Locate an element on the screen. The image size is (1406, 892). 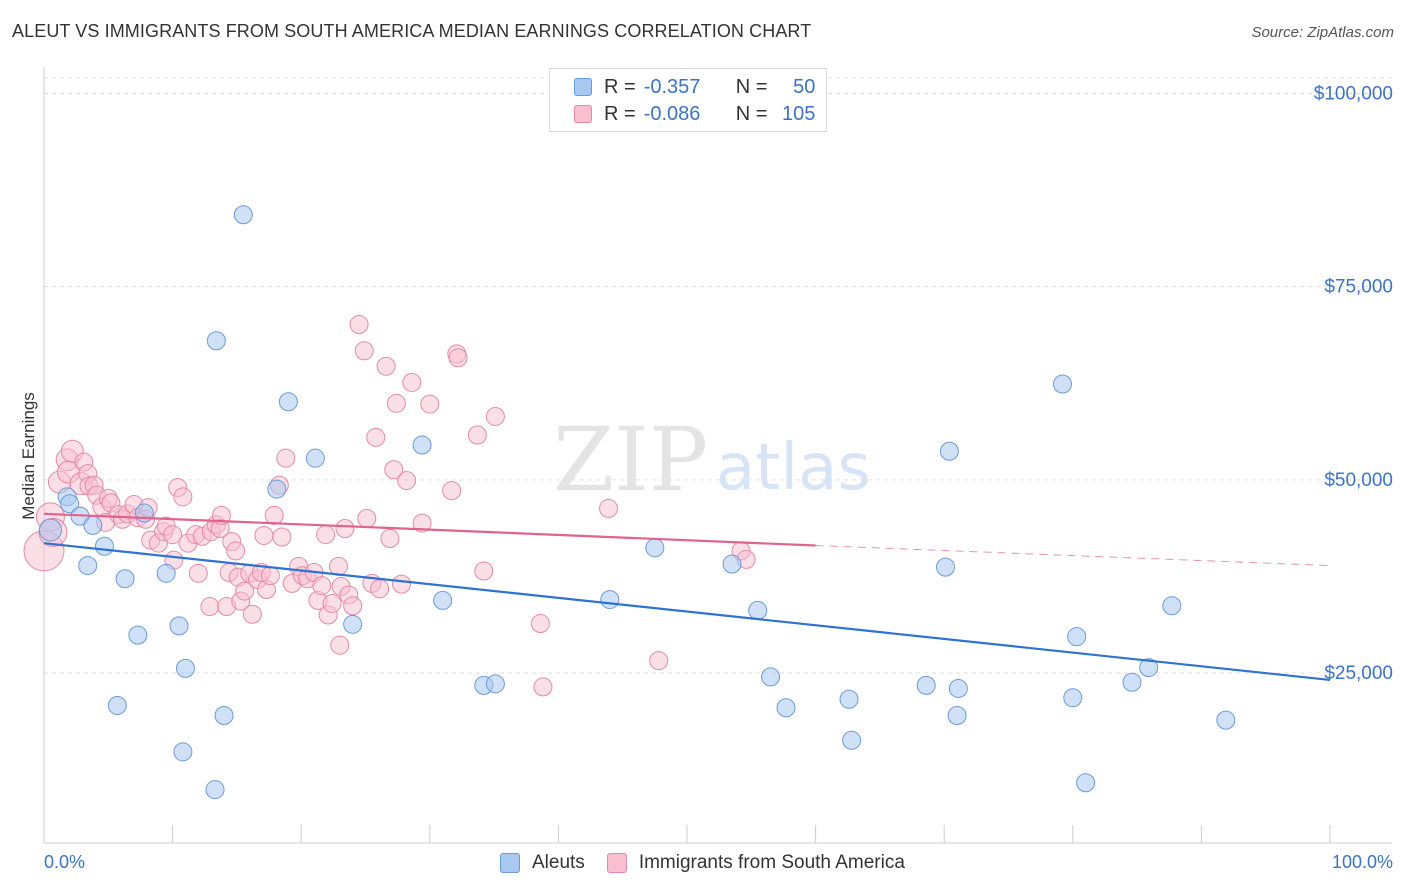
legend-swatch-aleuts is located at coordinates (510, 863).